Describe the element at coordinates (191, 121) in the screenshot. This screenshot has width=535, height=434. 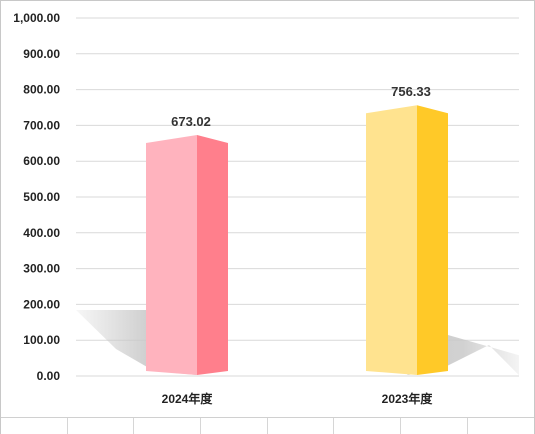
I see `data-label: 673.02` at that location.